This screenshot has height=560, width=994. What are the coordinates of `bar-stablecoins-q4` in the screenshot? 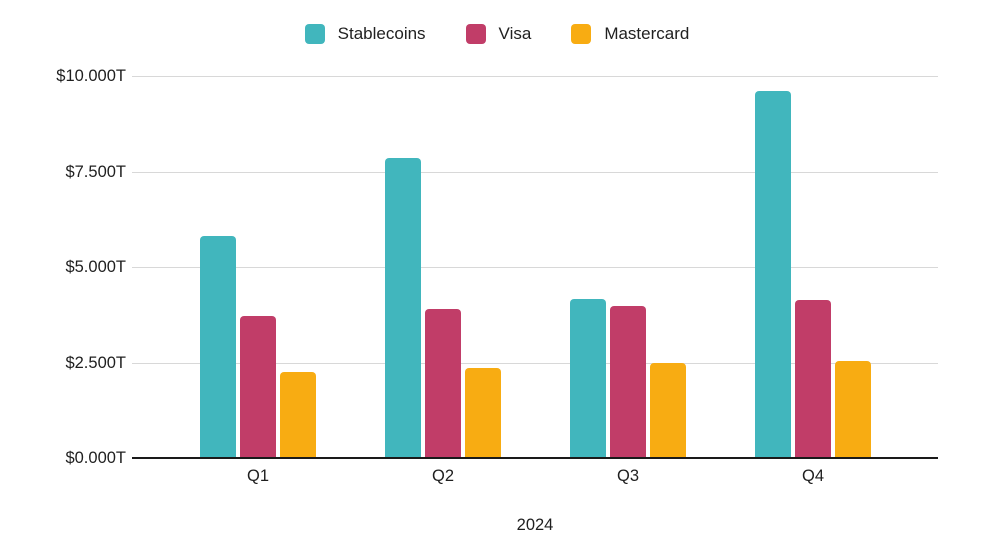 It's located at (773, 274).